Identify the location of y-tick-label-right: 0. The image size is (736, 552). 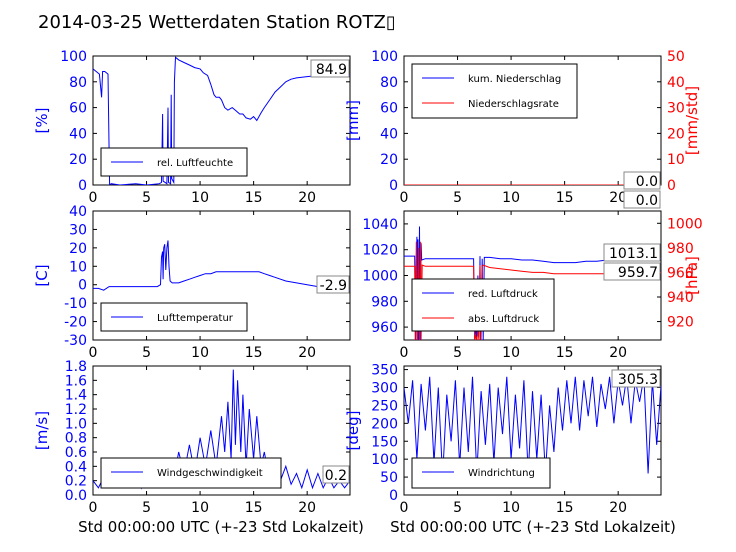
(671, 186).